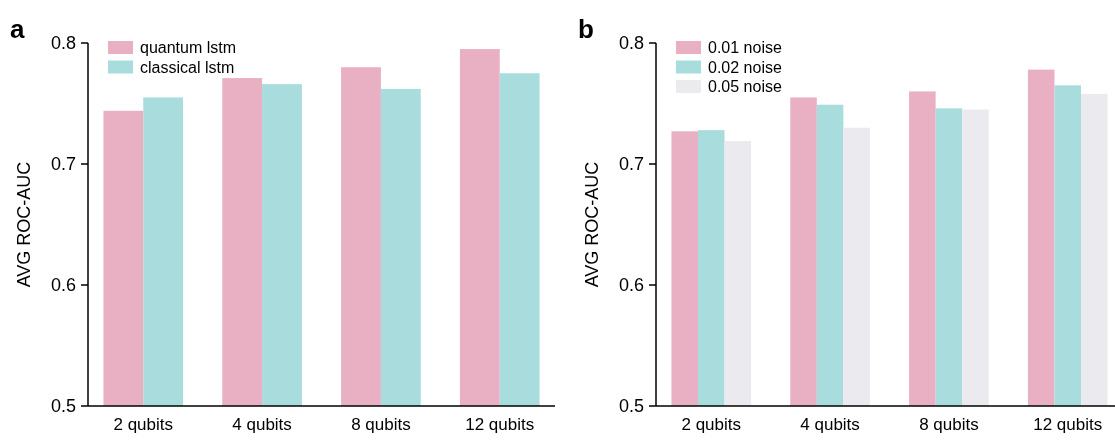 The width and height of the screenshot is (1115, 444). What do you see at coordinates (586, 29) in the screenshot?
I see `chart-title: b` at bounding box center [586, 29].